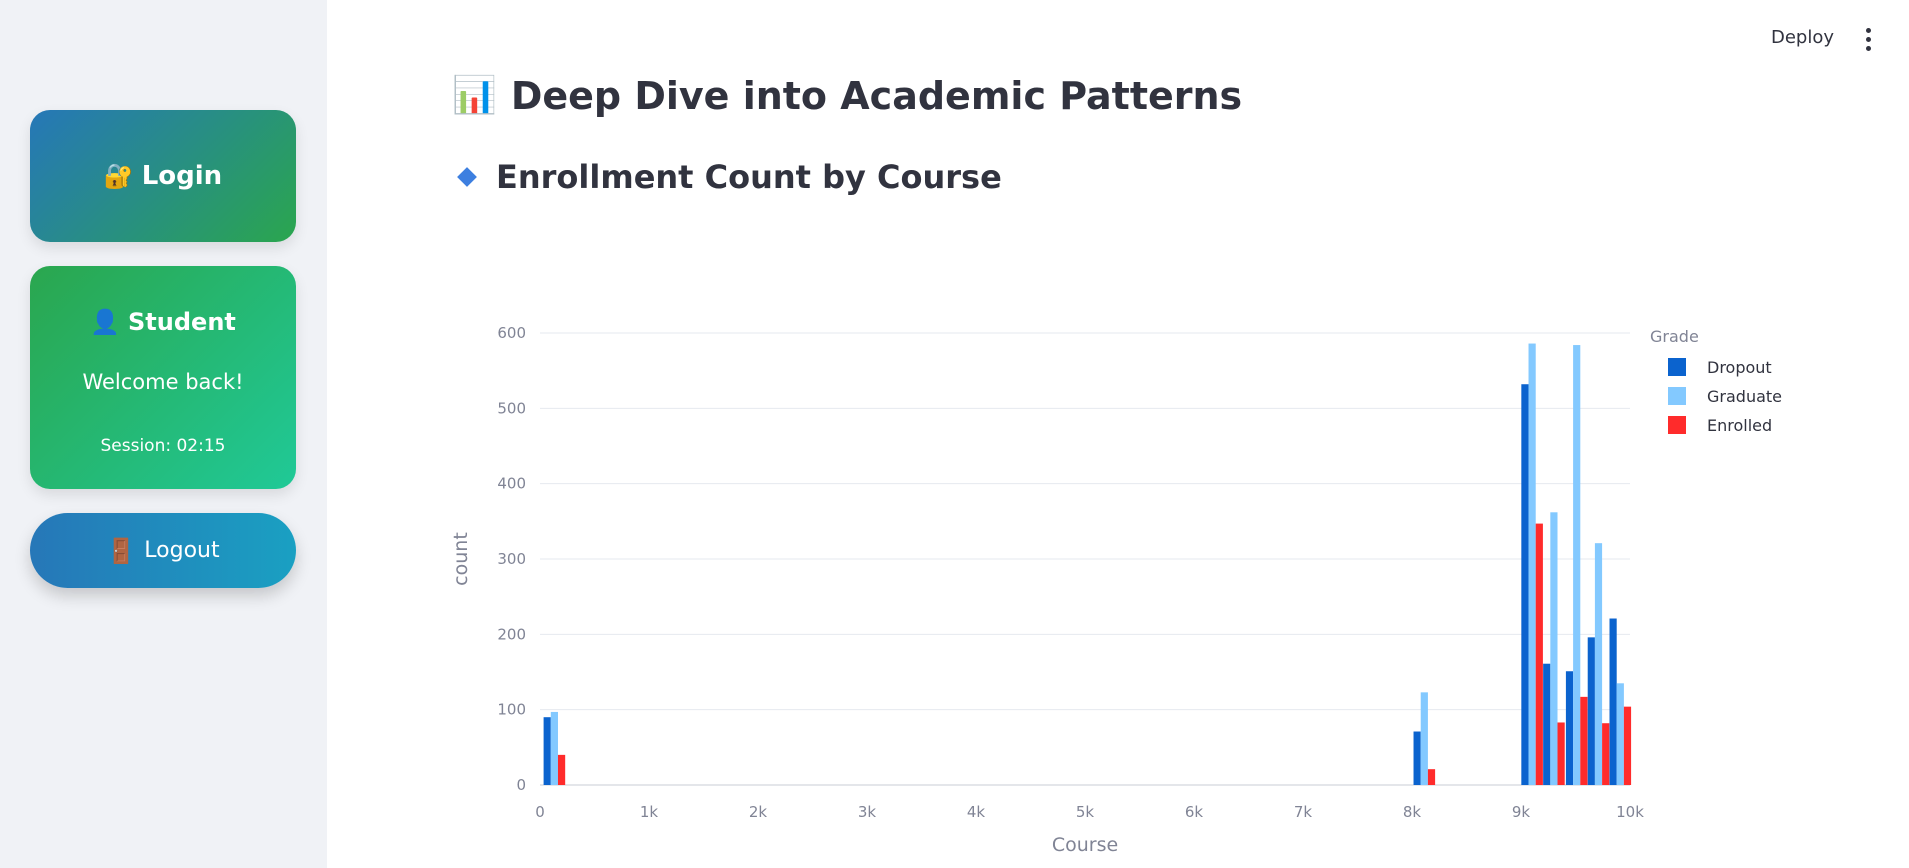  I want to click on y-tick-label: 0, so click(521, 785).